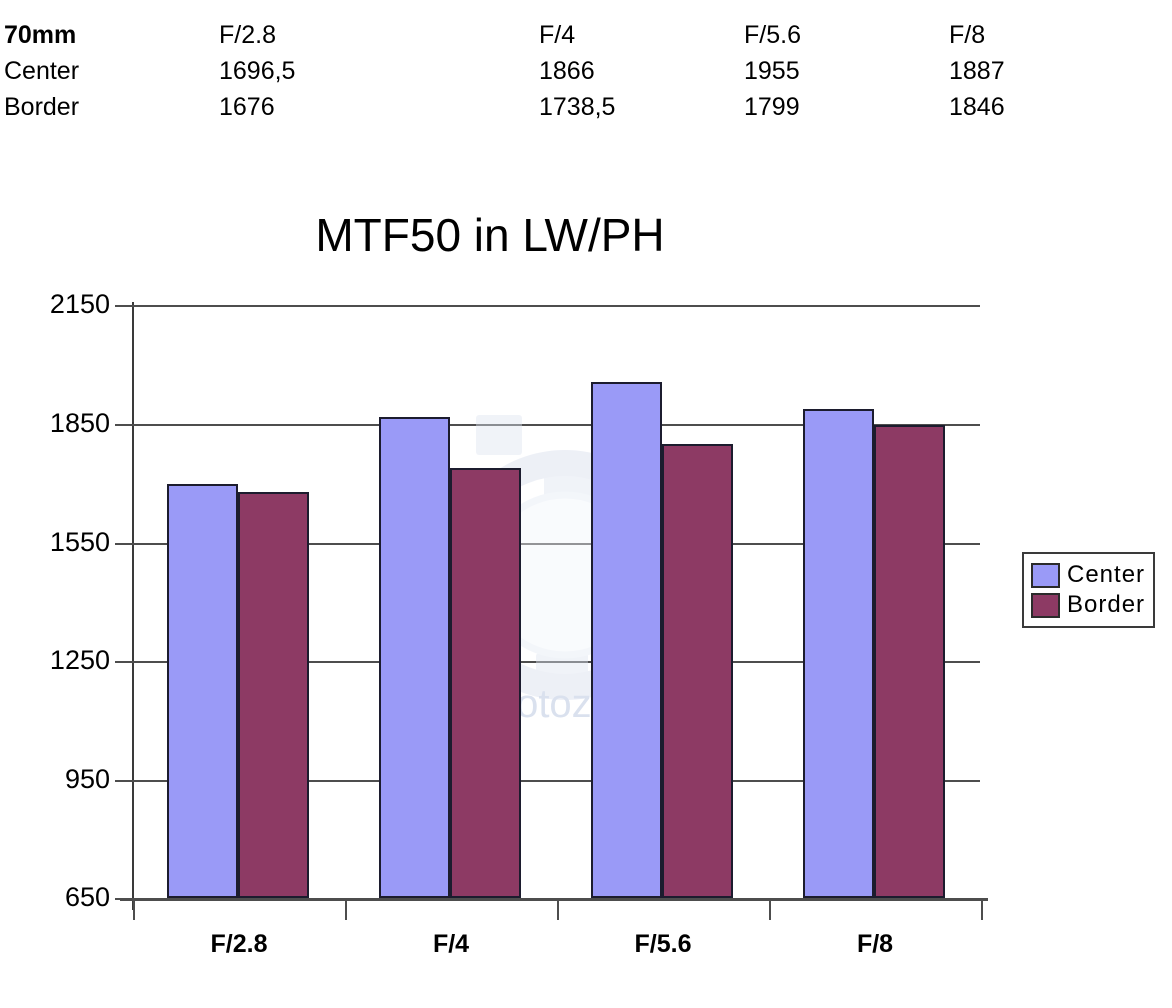 The image size is (1172, 1008). What do you see at coordinates (42, 107) in the screenshot?
I see `row-label: Border` at bounding box center [42, 107].